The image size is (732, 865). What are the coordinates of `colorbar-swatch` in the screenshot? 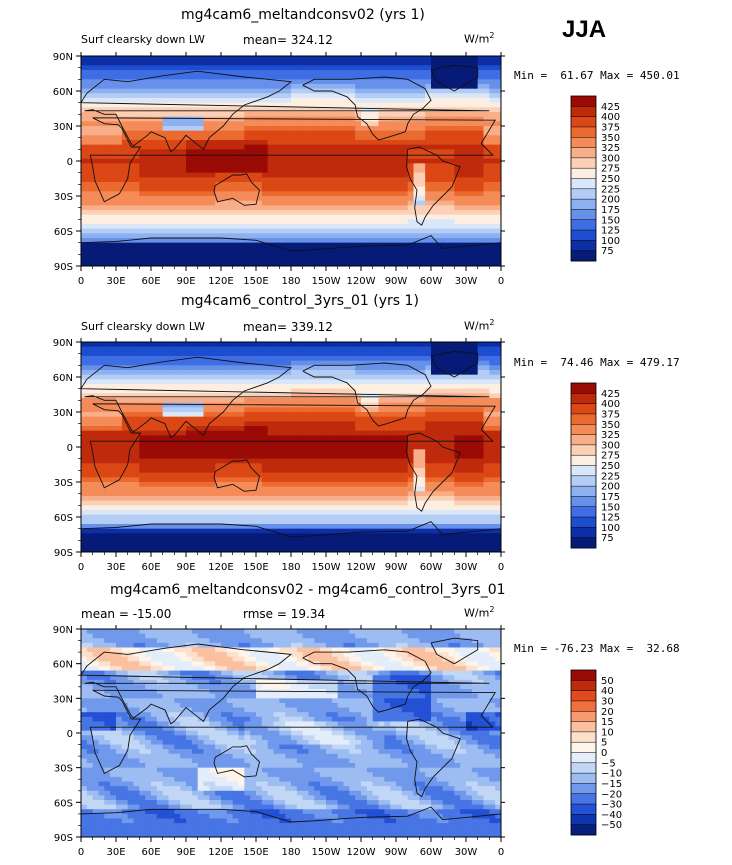 It's located at (583, 184).